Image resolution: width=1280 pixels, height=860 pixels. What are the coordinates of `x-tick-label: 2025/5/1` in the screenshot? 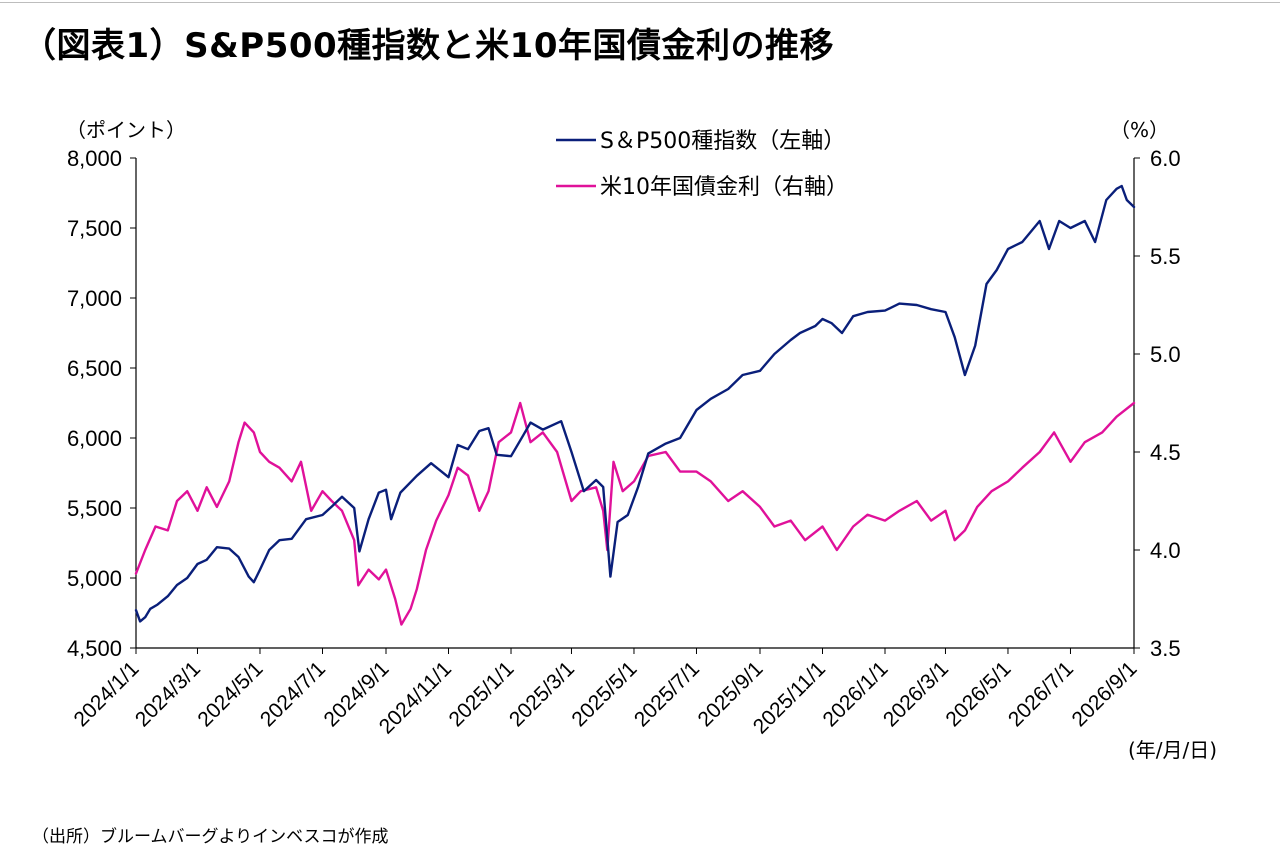 It's located at (604, 694).